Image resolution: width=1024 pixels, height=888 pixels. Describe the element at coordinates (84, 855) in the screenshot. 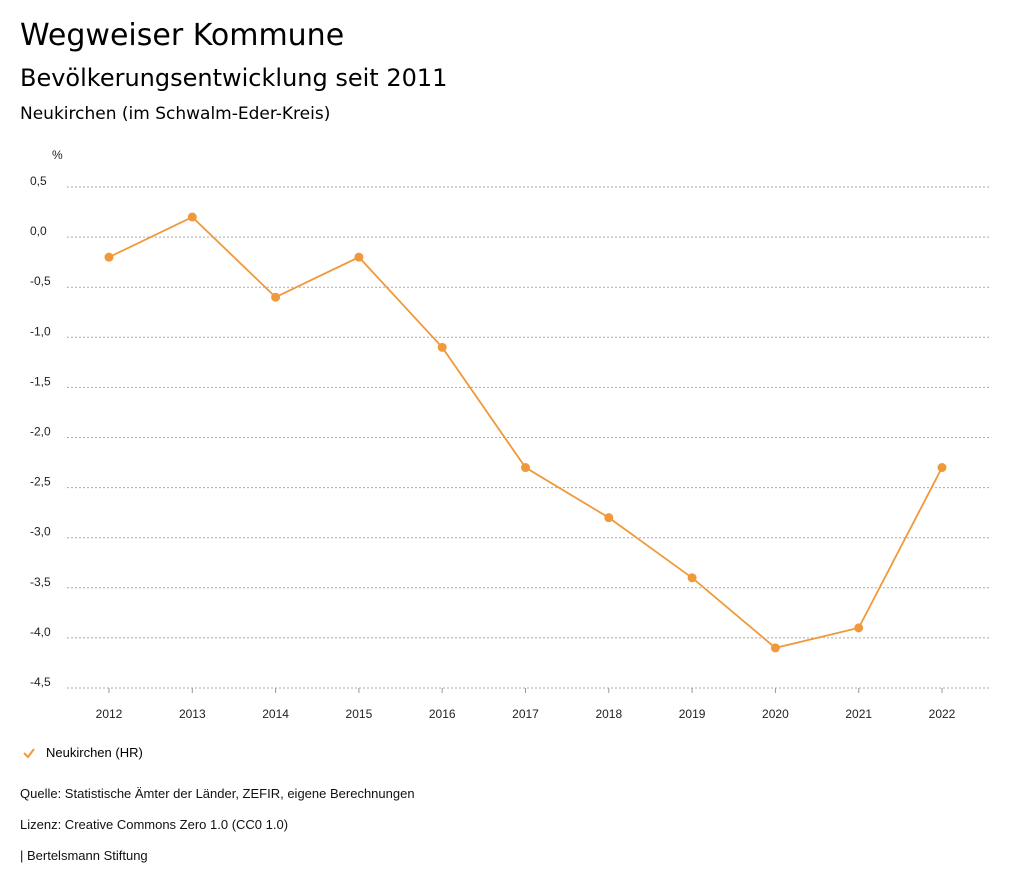

I see `brand-note: | Bertelsmann Stiftung` at that location.